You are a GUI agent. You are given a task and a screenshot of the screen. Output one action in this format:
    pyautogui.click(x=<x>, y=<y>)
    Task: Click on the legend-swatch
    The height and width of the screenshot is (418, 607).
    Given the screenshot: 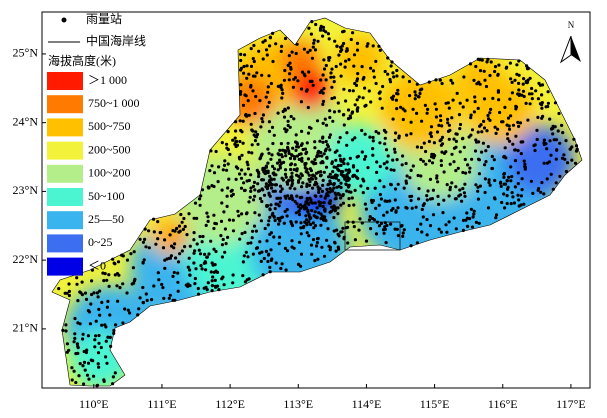 What is the action you would take?
    pyautogui.click(x=65, y=220)
    